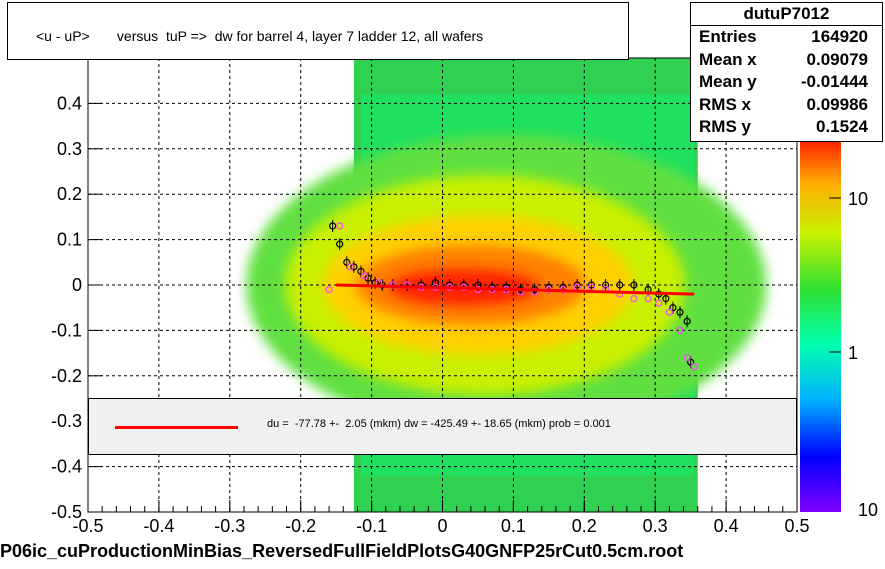 This screenshot has width=885, height=569. I want to click on stats-value: 164920, so click(839, 36).